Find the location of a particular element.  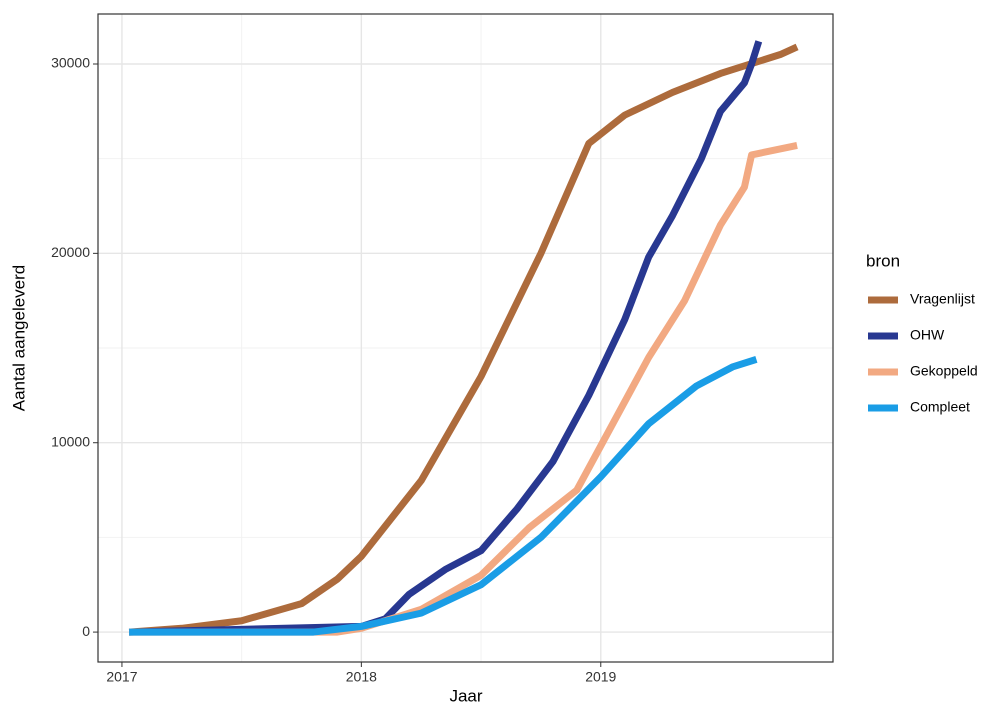

legend-label: Compleet is located at coordinates (940, 407).